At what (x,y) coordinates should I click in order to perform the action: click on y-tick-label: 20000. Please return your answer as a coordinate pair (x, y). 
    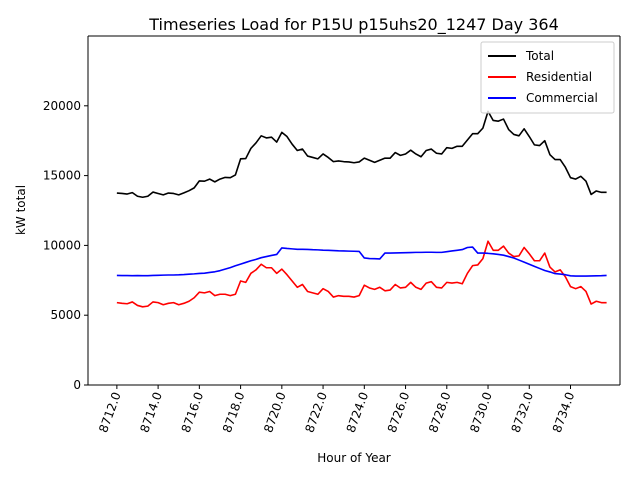
    Looking at the image, I should click on (62, 106).